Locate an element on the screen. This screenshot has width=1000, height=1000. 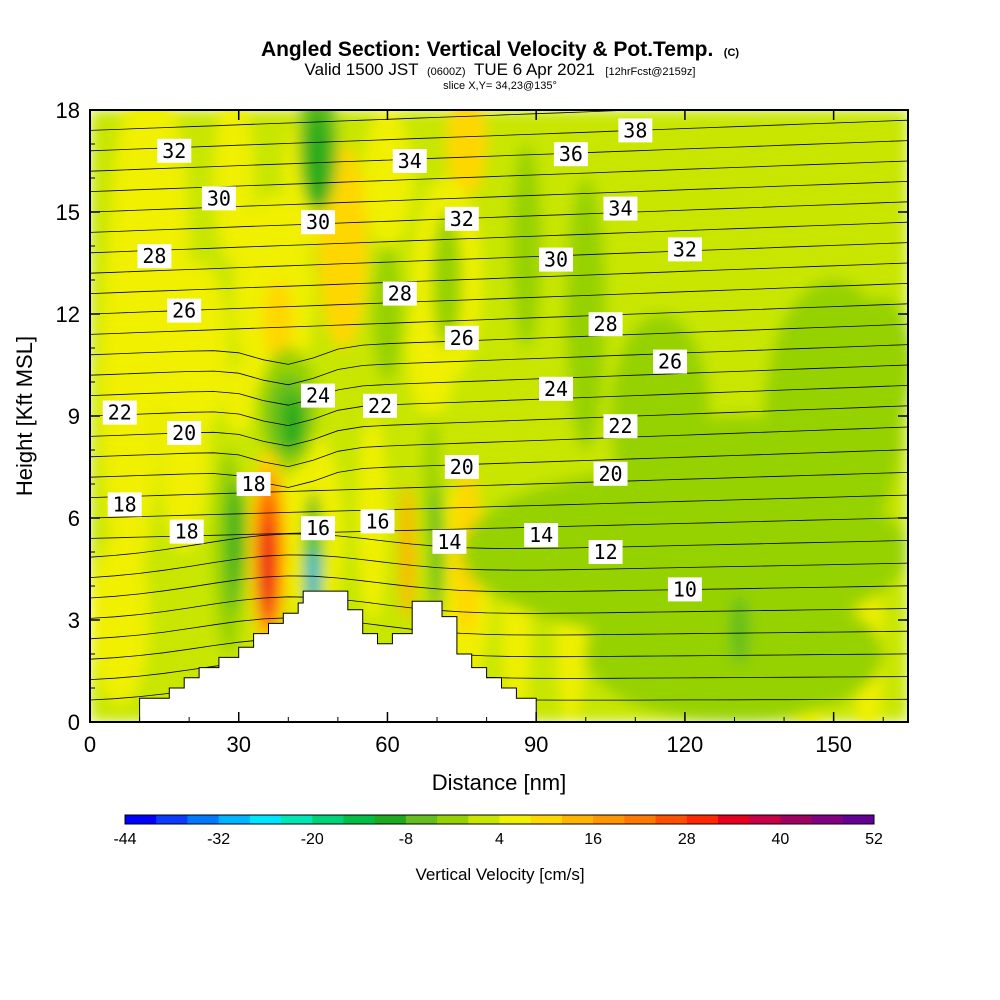
contour-label-text: 36 is located at coordinates (571, 154).